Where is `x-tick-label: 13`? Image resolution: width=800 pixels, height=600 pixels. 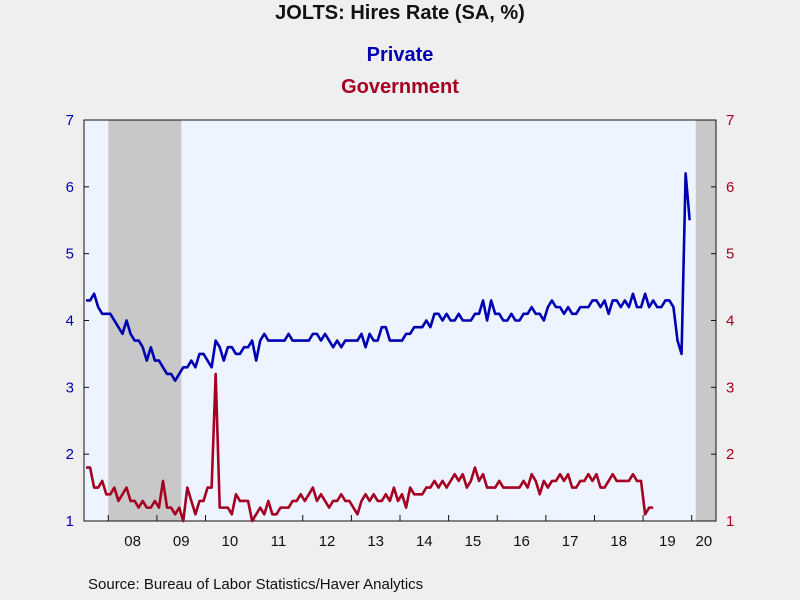
x-tick-label: 13 is located at coordinates (375, 541).